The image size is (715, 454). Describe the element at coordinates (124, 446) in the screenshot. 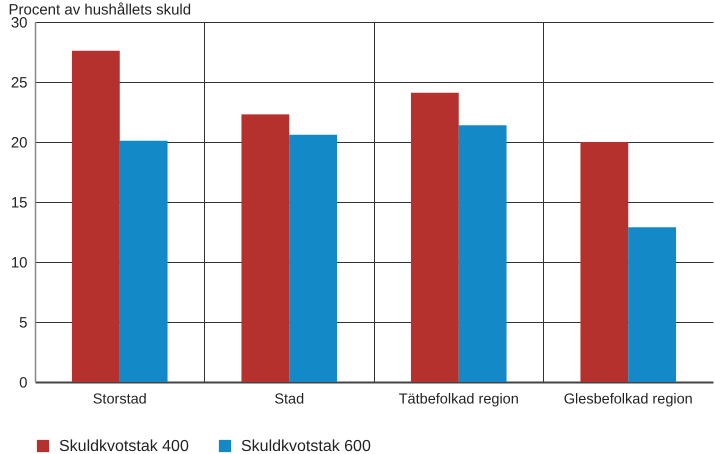

I see `legend-label: Skuldkvotstak 400` at that location.